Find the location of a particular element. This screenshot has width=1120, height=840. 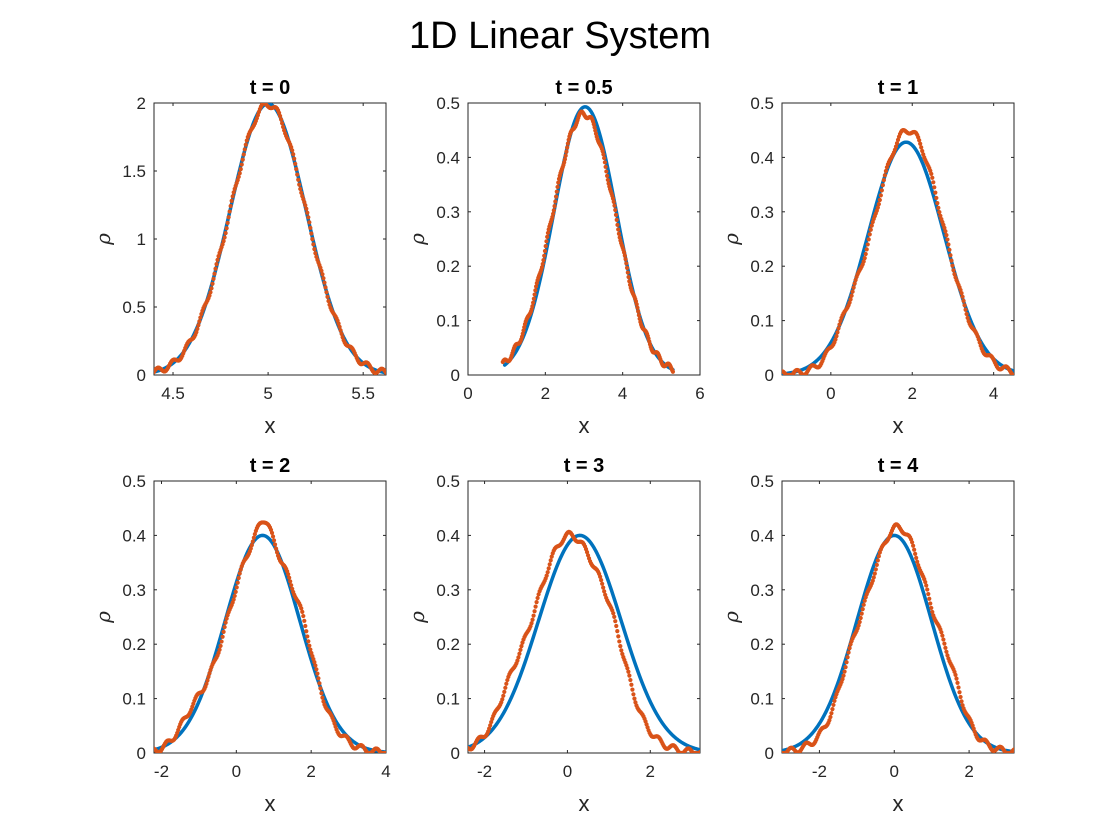

y-tick-label: 0.4 is located at coordinates (762, 157).